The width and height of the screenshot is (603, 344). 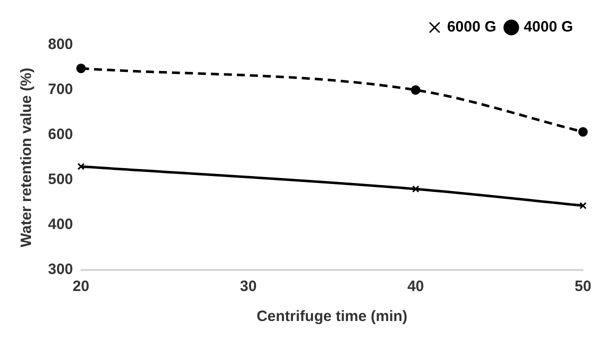 I want to click on x-tick-label: 20, so click(x=81, y=287).